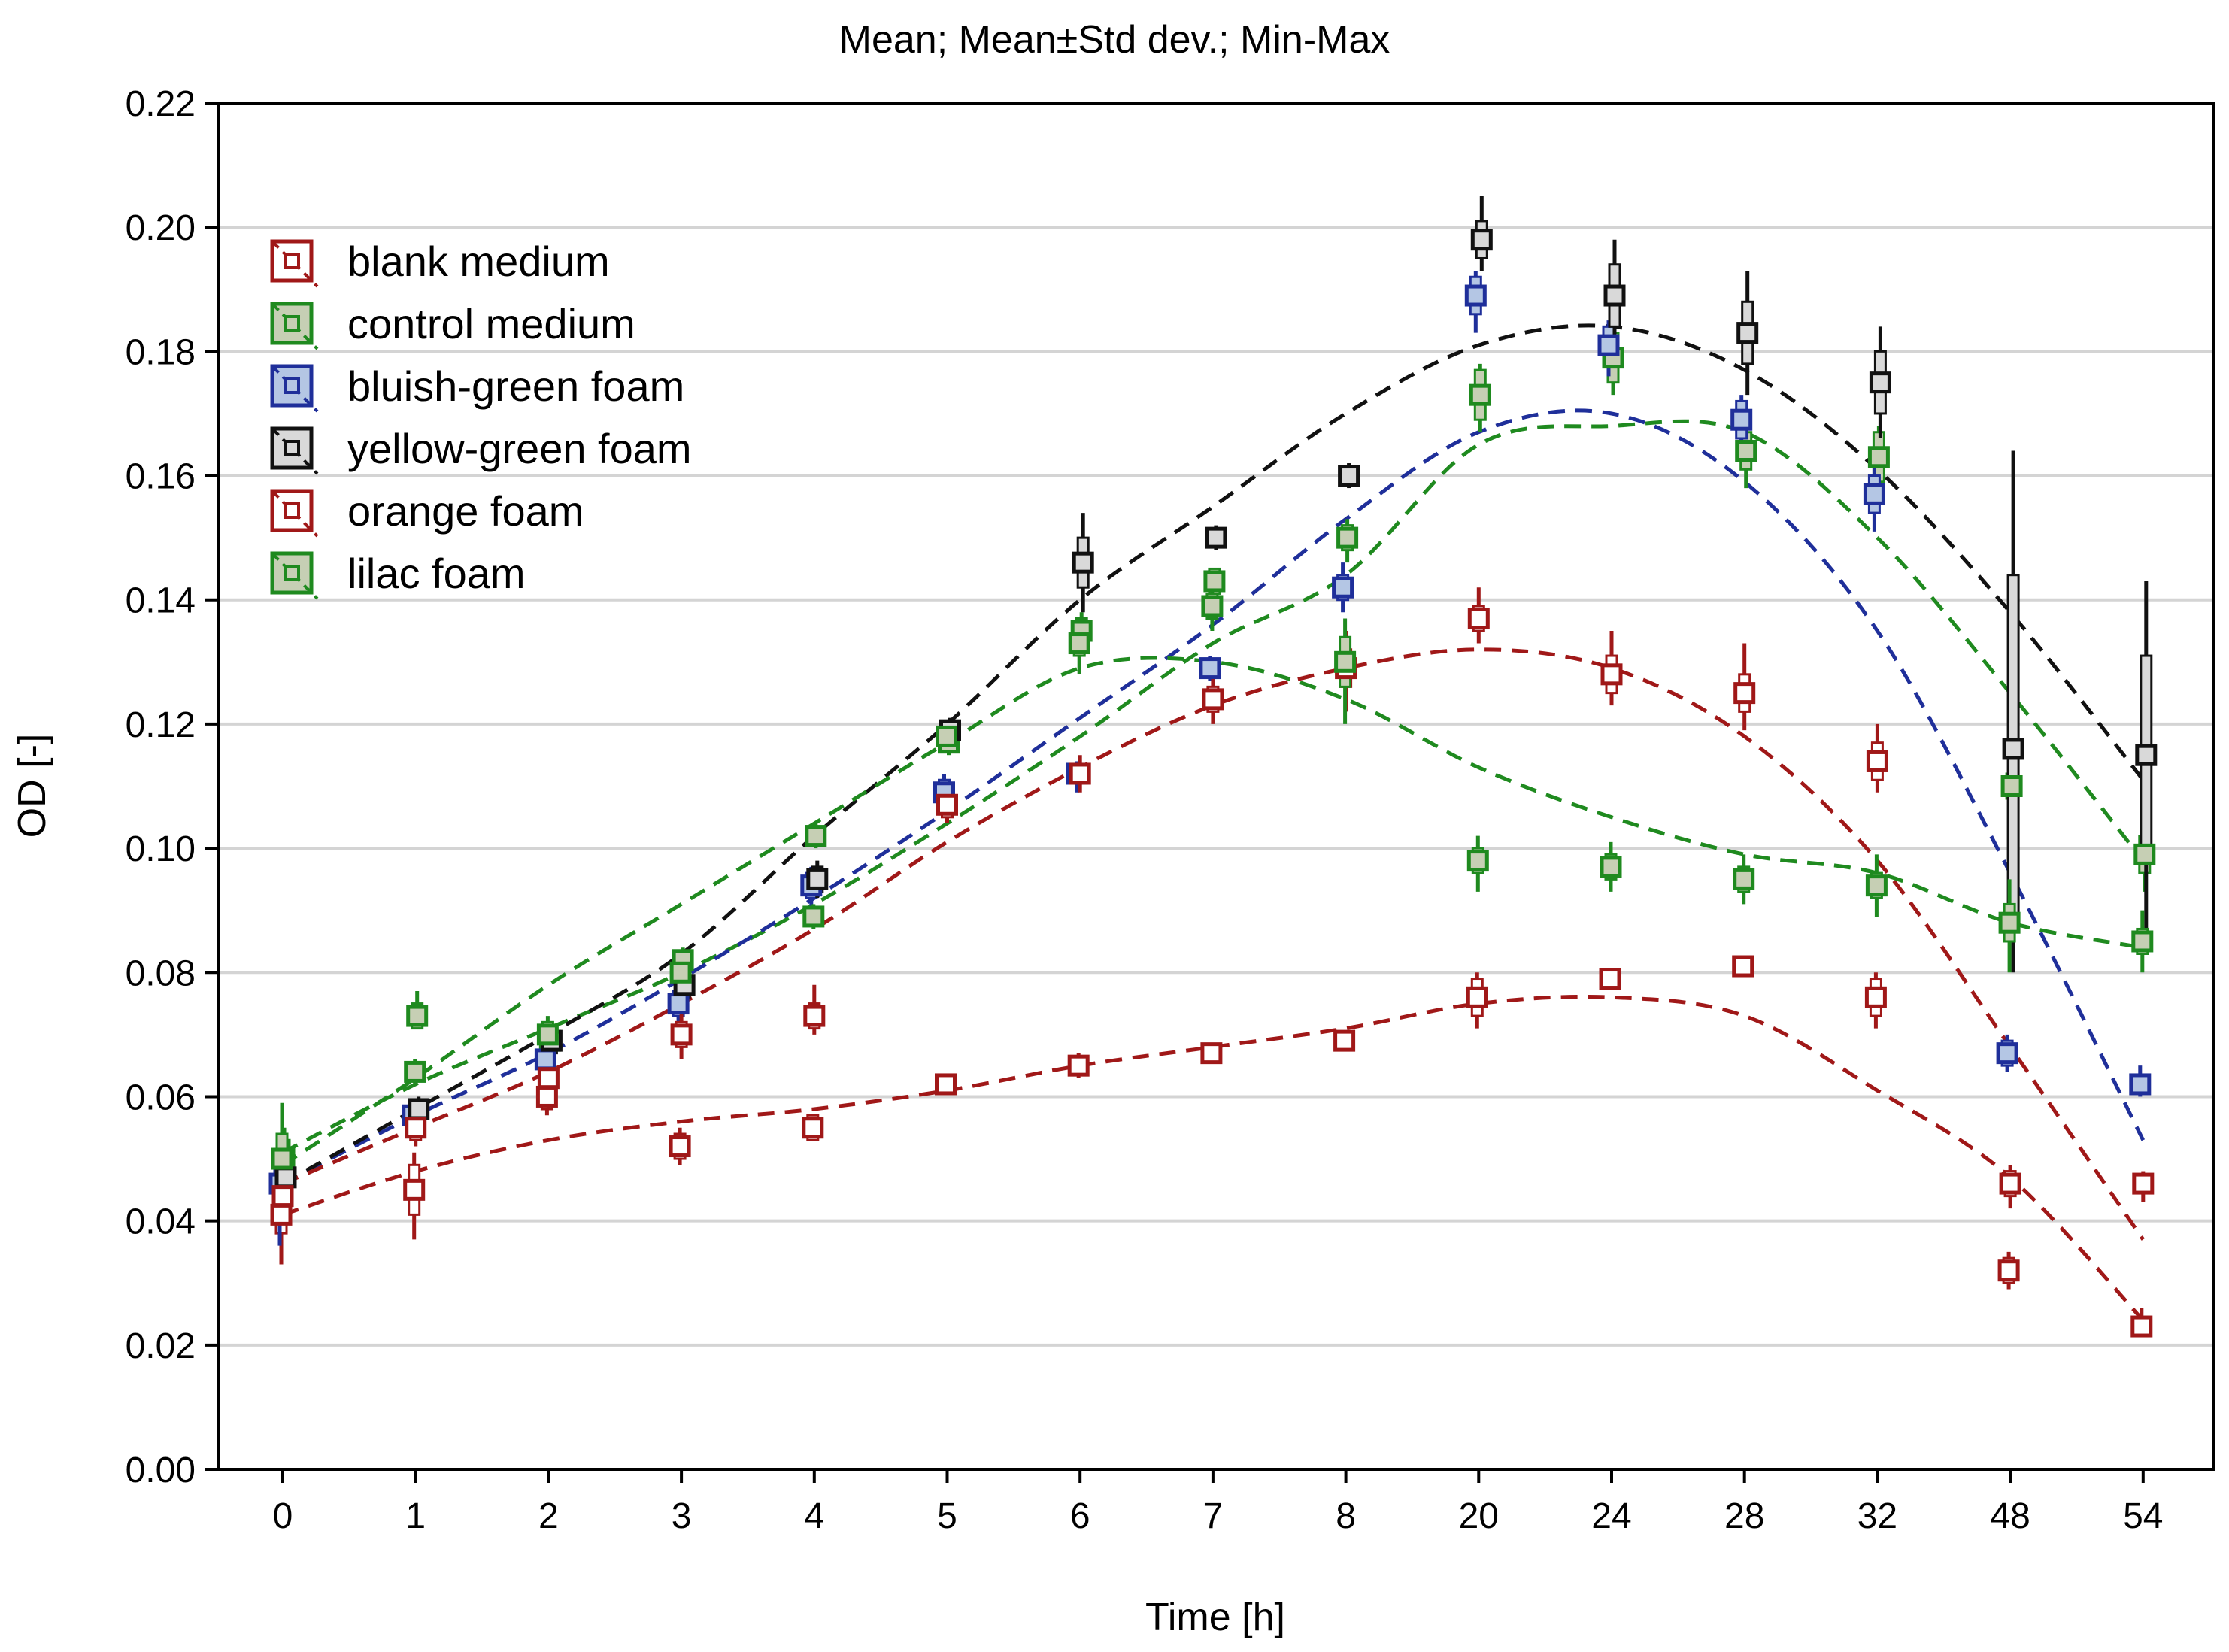 Image resolution: width=2229 pixels, height=1652 pixels. Describe the element at coordinates (161, 849) in the screenshot. I see `y-tick-label: 0.10` at that location.